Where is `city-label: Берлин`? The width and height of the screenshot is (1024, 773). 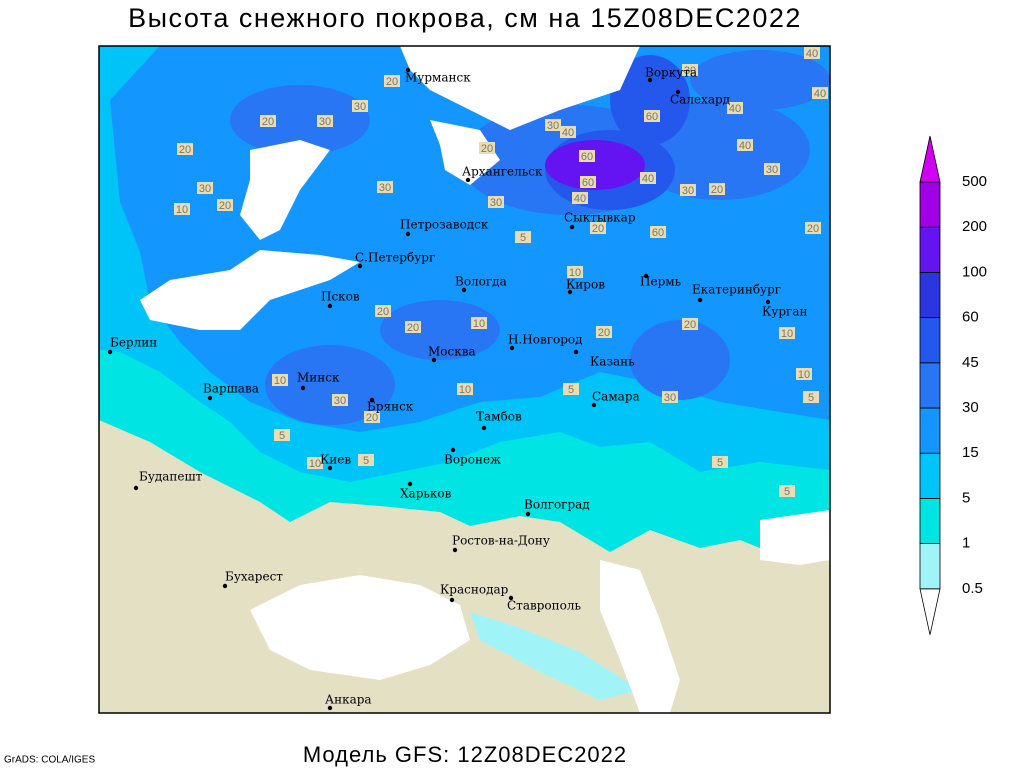
city-label: Берлин is located at coordinates (133, 343).